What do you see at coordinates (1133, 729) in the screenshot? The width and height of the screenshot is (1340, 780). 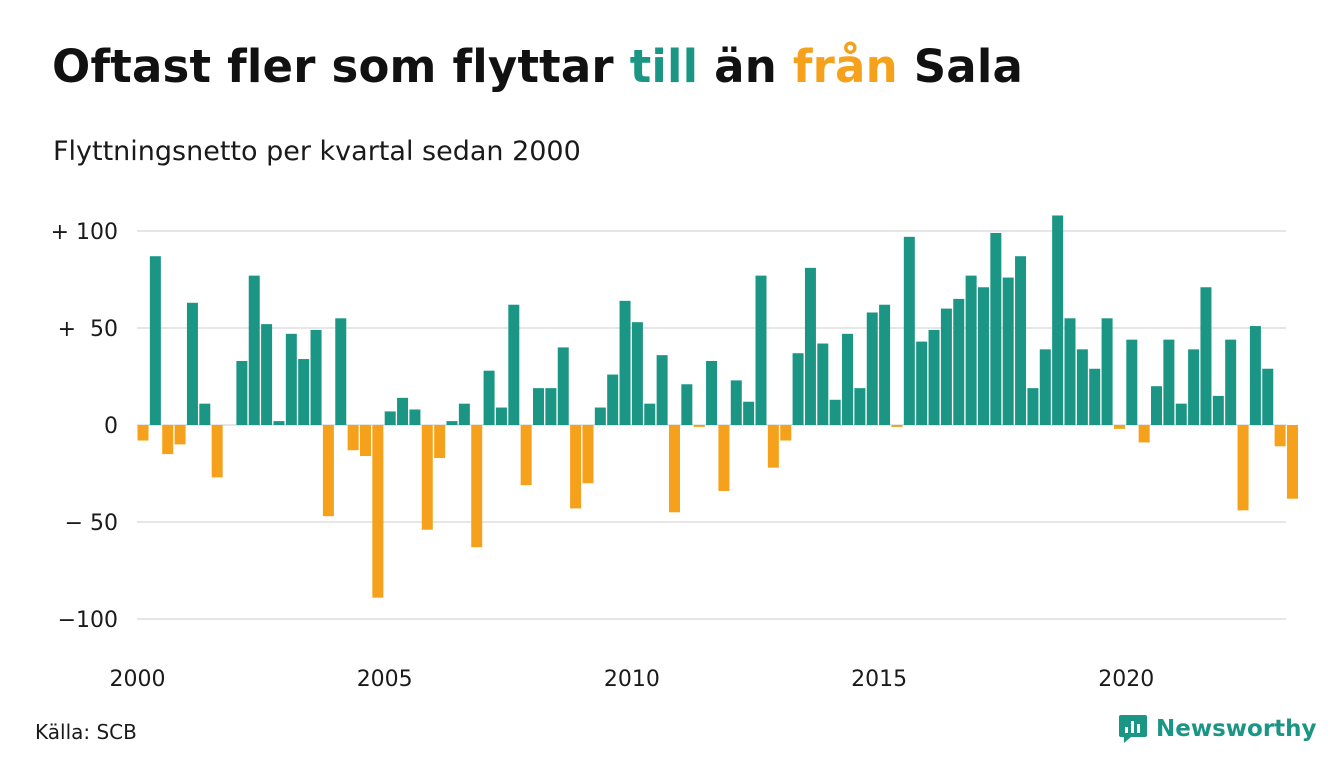 I see `newsworthy-logo-icon` at bounding box center [1133, 729].